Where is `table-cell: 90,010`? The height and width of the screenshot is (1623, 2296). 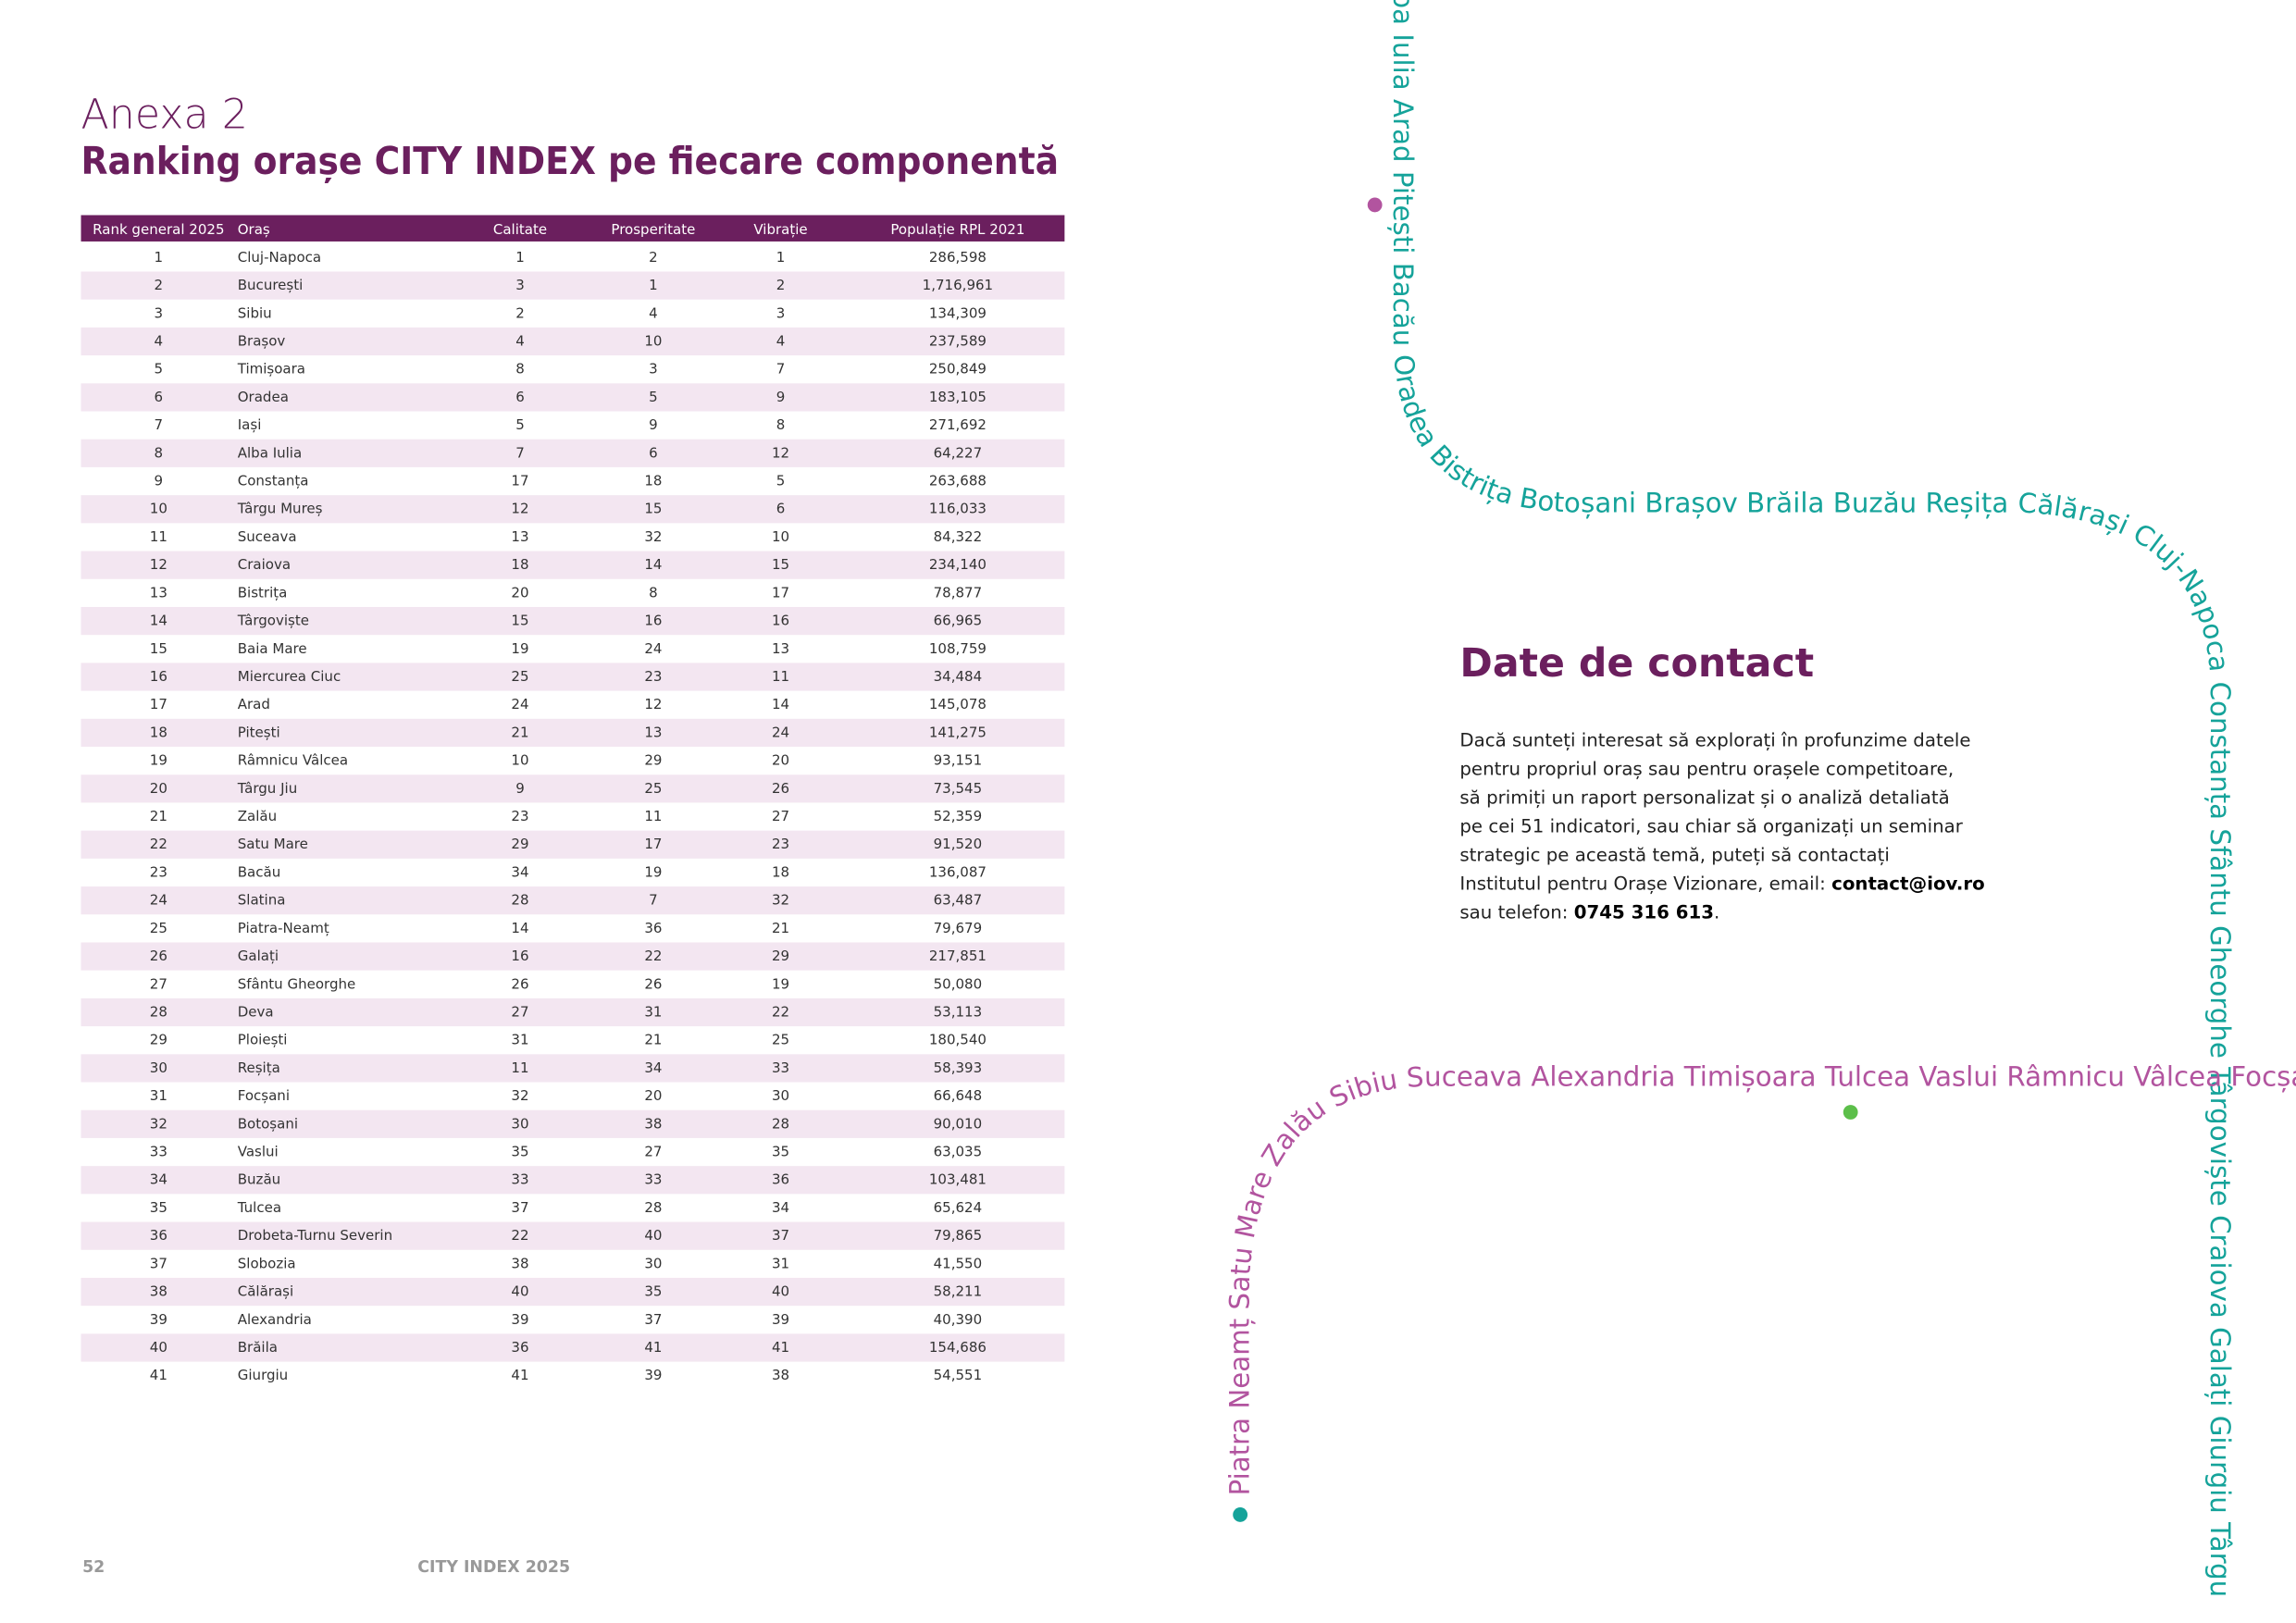
table-cell: 90,010 is located at coordinates (958, 1123).